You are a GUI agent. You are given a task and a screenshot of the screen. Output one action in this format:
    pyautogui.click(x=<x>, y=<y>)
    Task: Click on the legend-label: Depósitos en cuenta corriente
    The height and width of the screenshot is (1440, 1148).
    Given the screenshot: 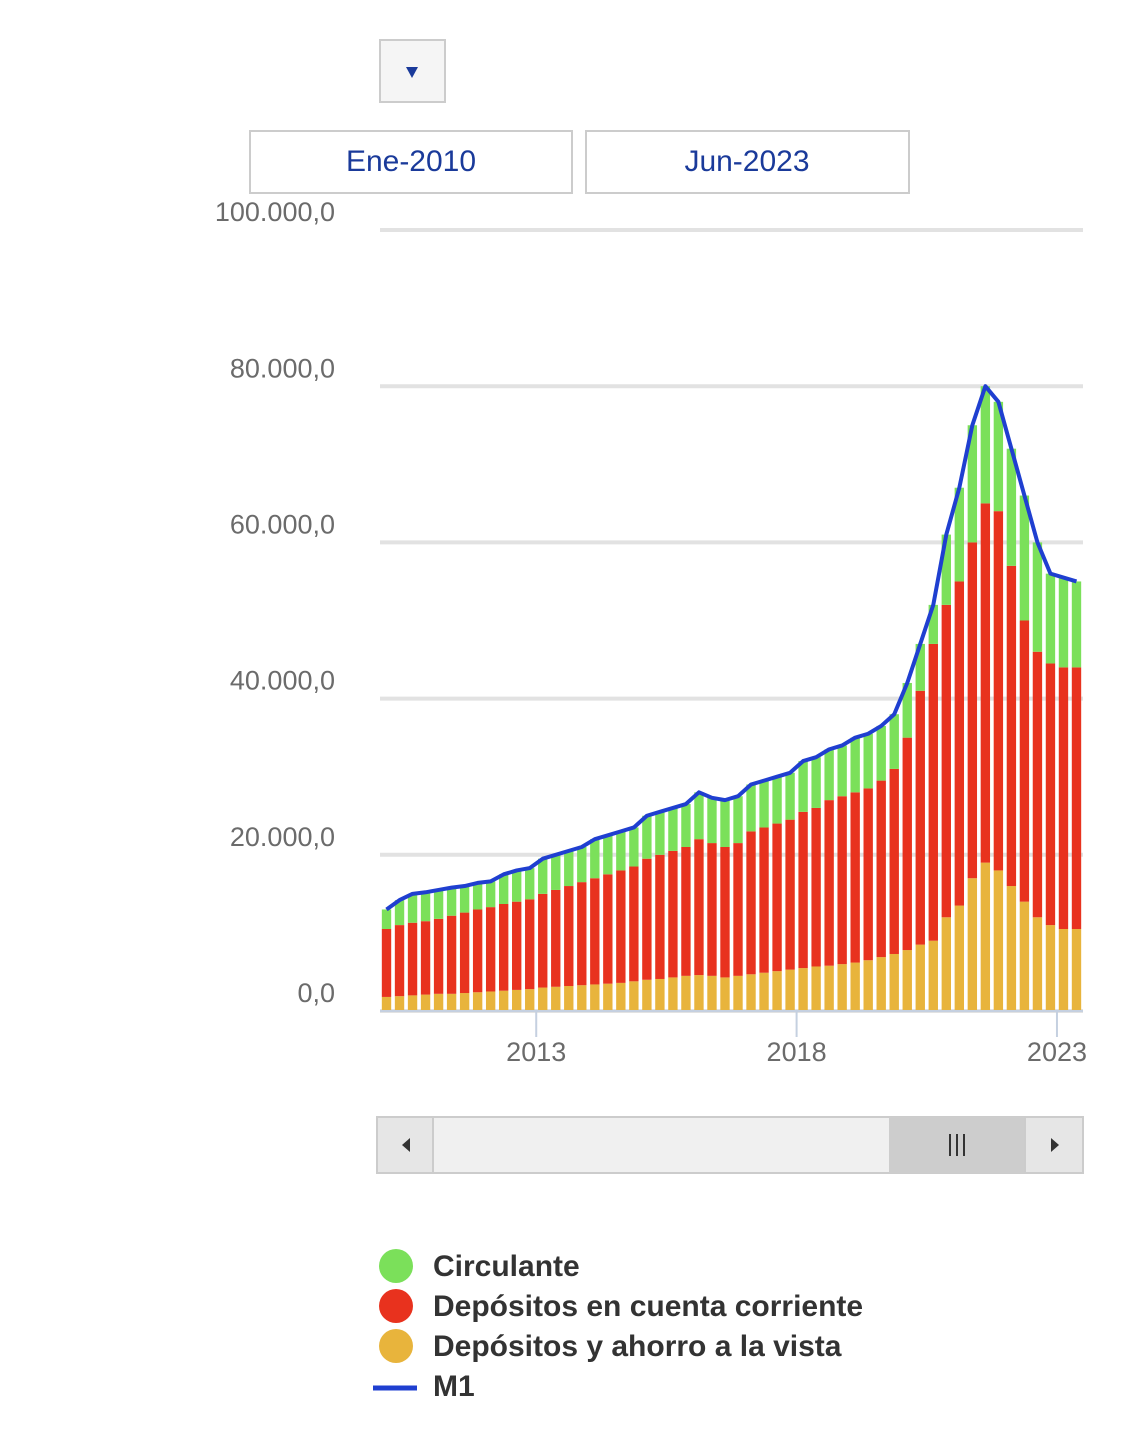 What is the action you would take?
    pyautogui.click(x=648, y=1306)
    